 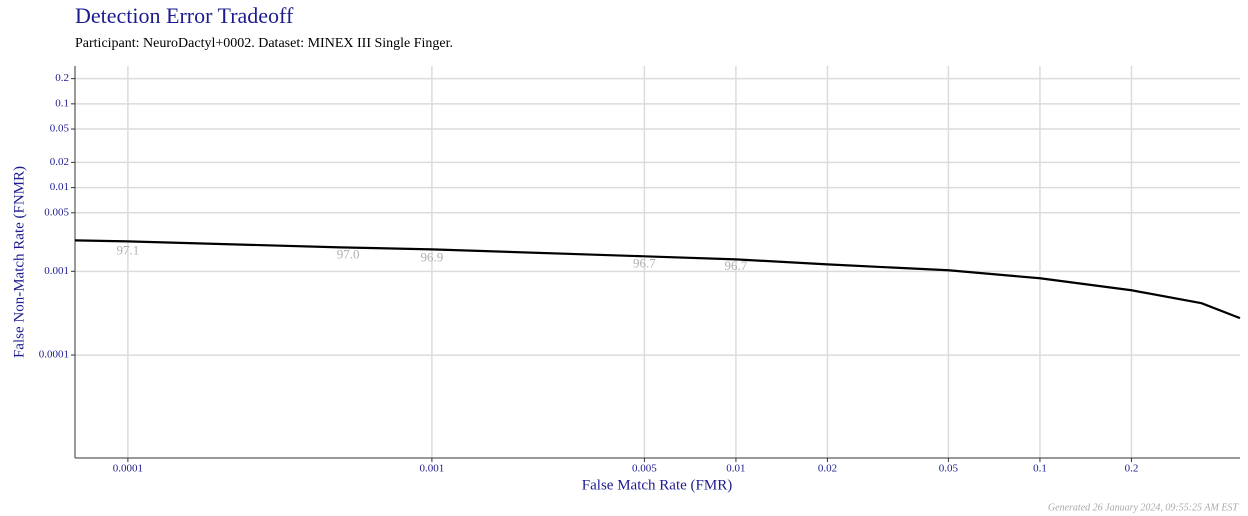 What do you see at coordinates (657, 485) in the screenshot?
I see `x-axis-label: False Match Rate (FMR)` at bounding box center [657, 485].